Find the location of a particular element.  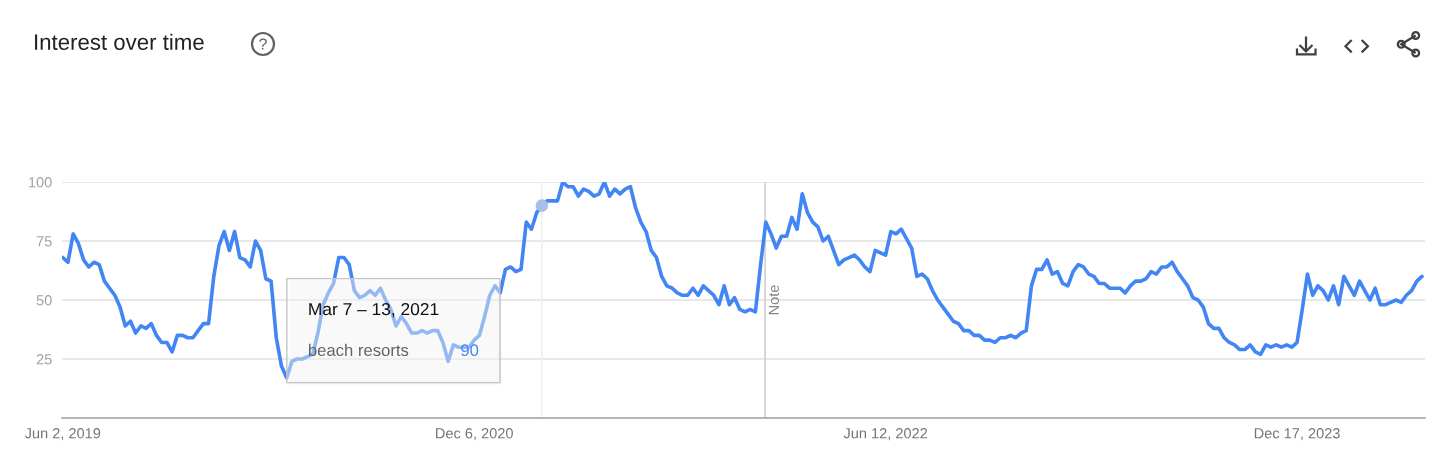

annotation: 90 is located at coordinates (470, 350).